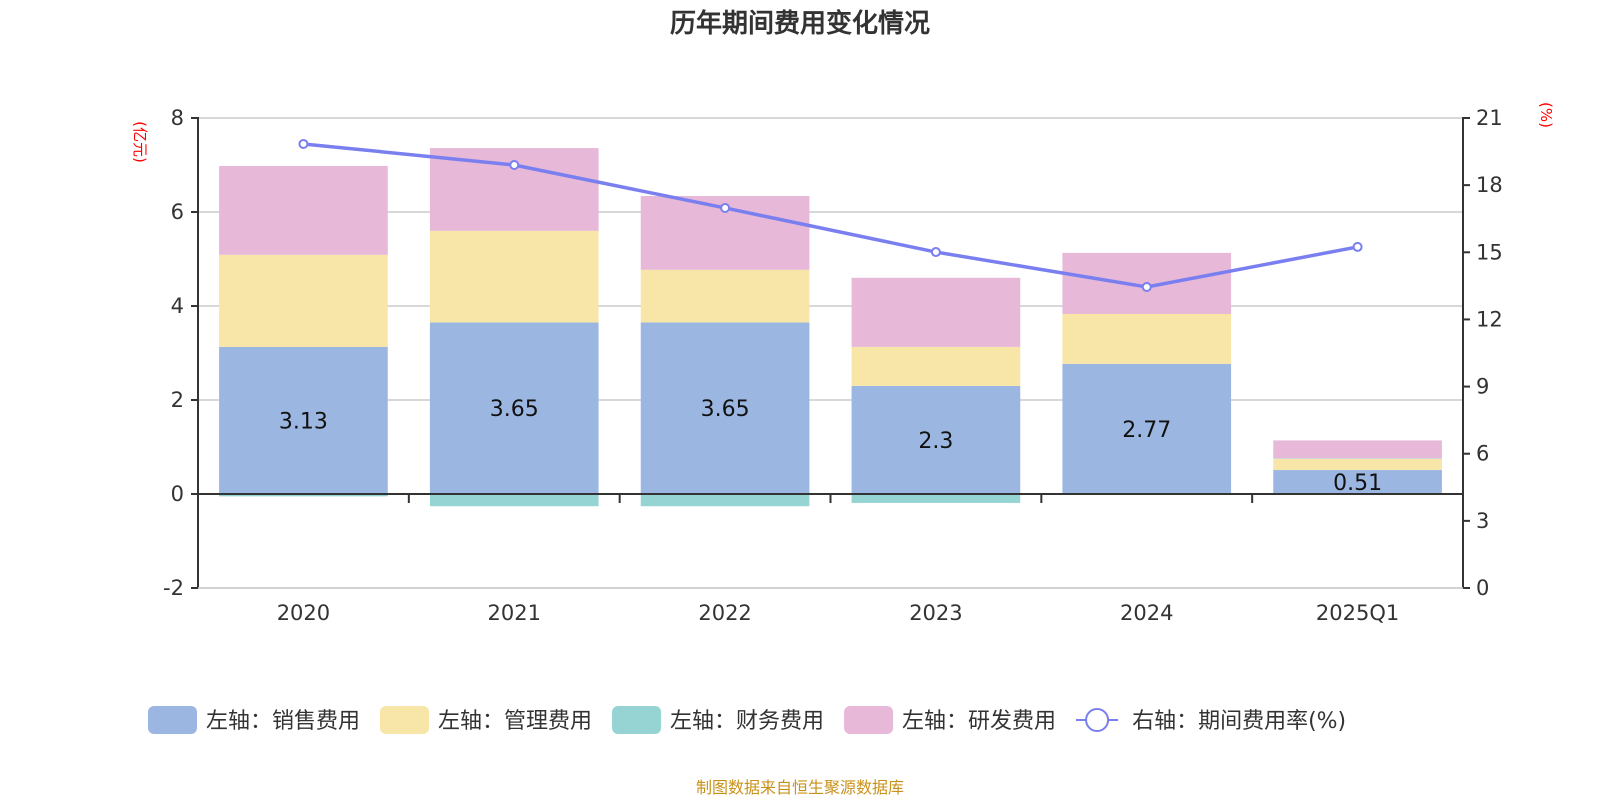 The height and width of the screenshot is (800, 1600). Describe the element at coordinates (1489, 319) in the screenshot. I see `right-axis-tick-label: 12` at that location.